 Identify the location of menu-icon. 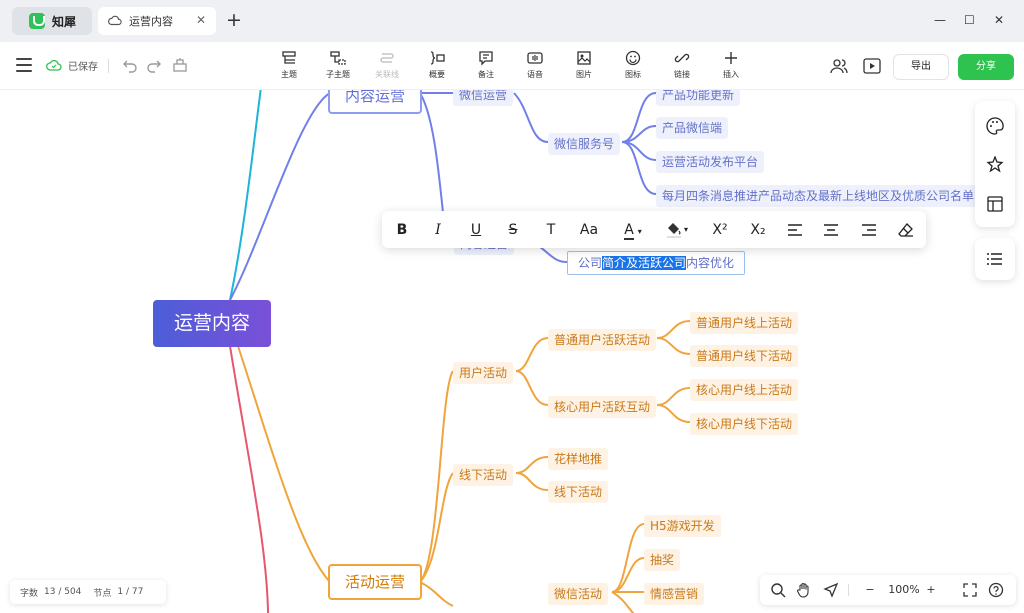
(24, 65).